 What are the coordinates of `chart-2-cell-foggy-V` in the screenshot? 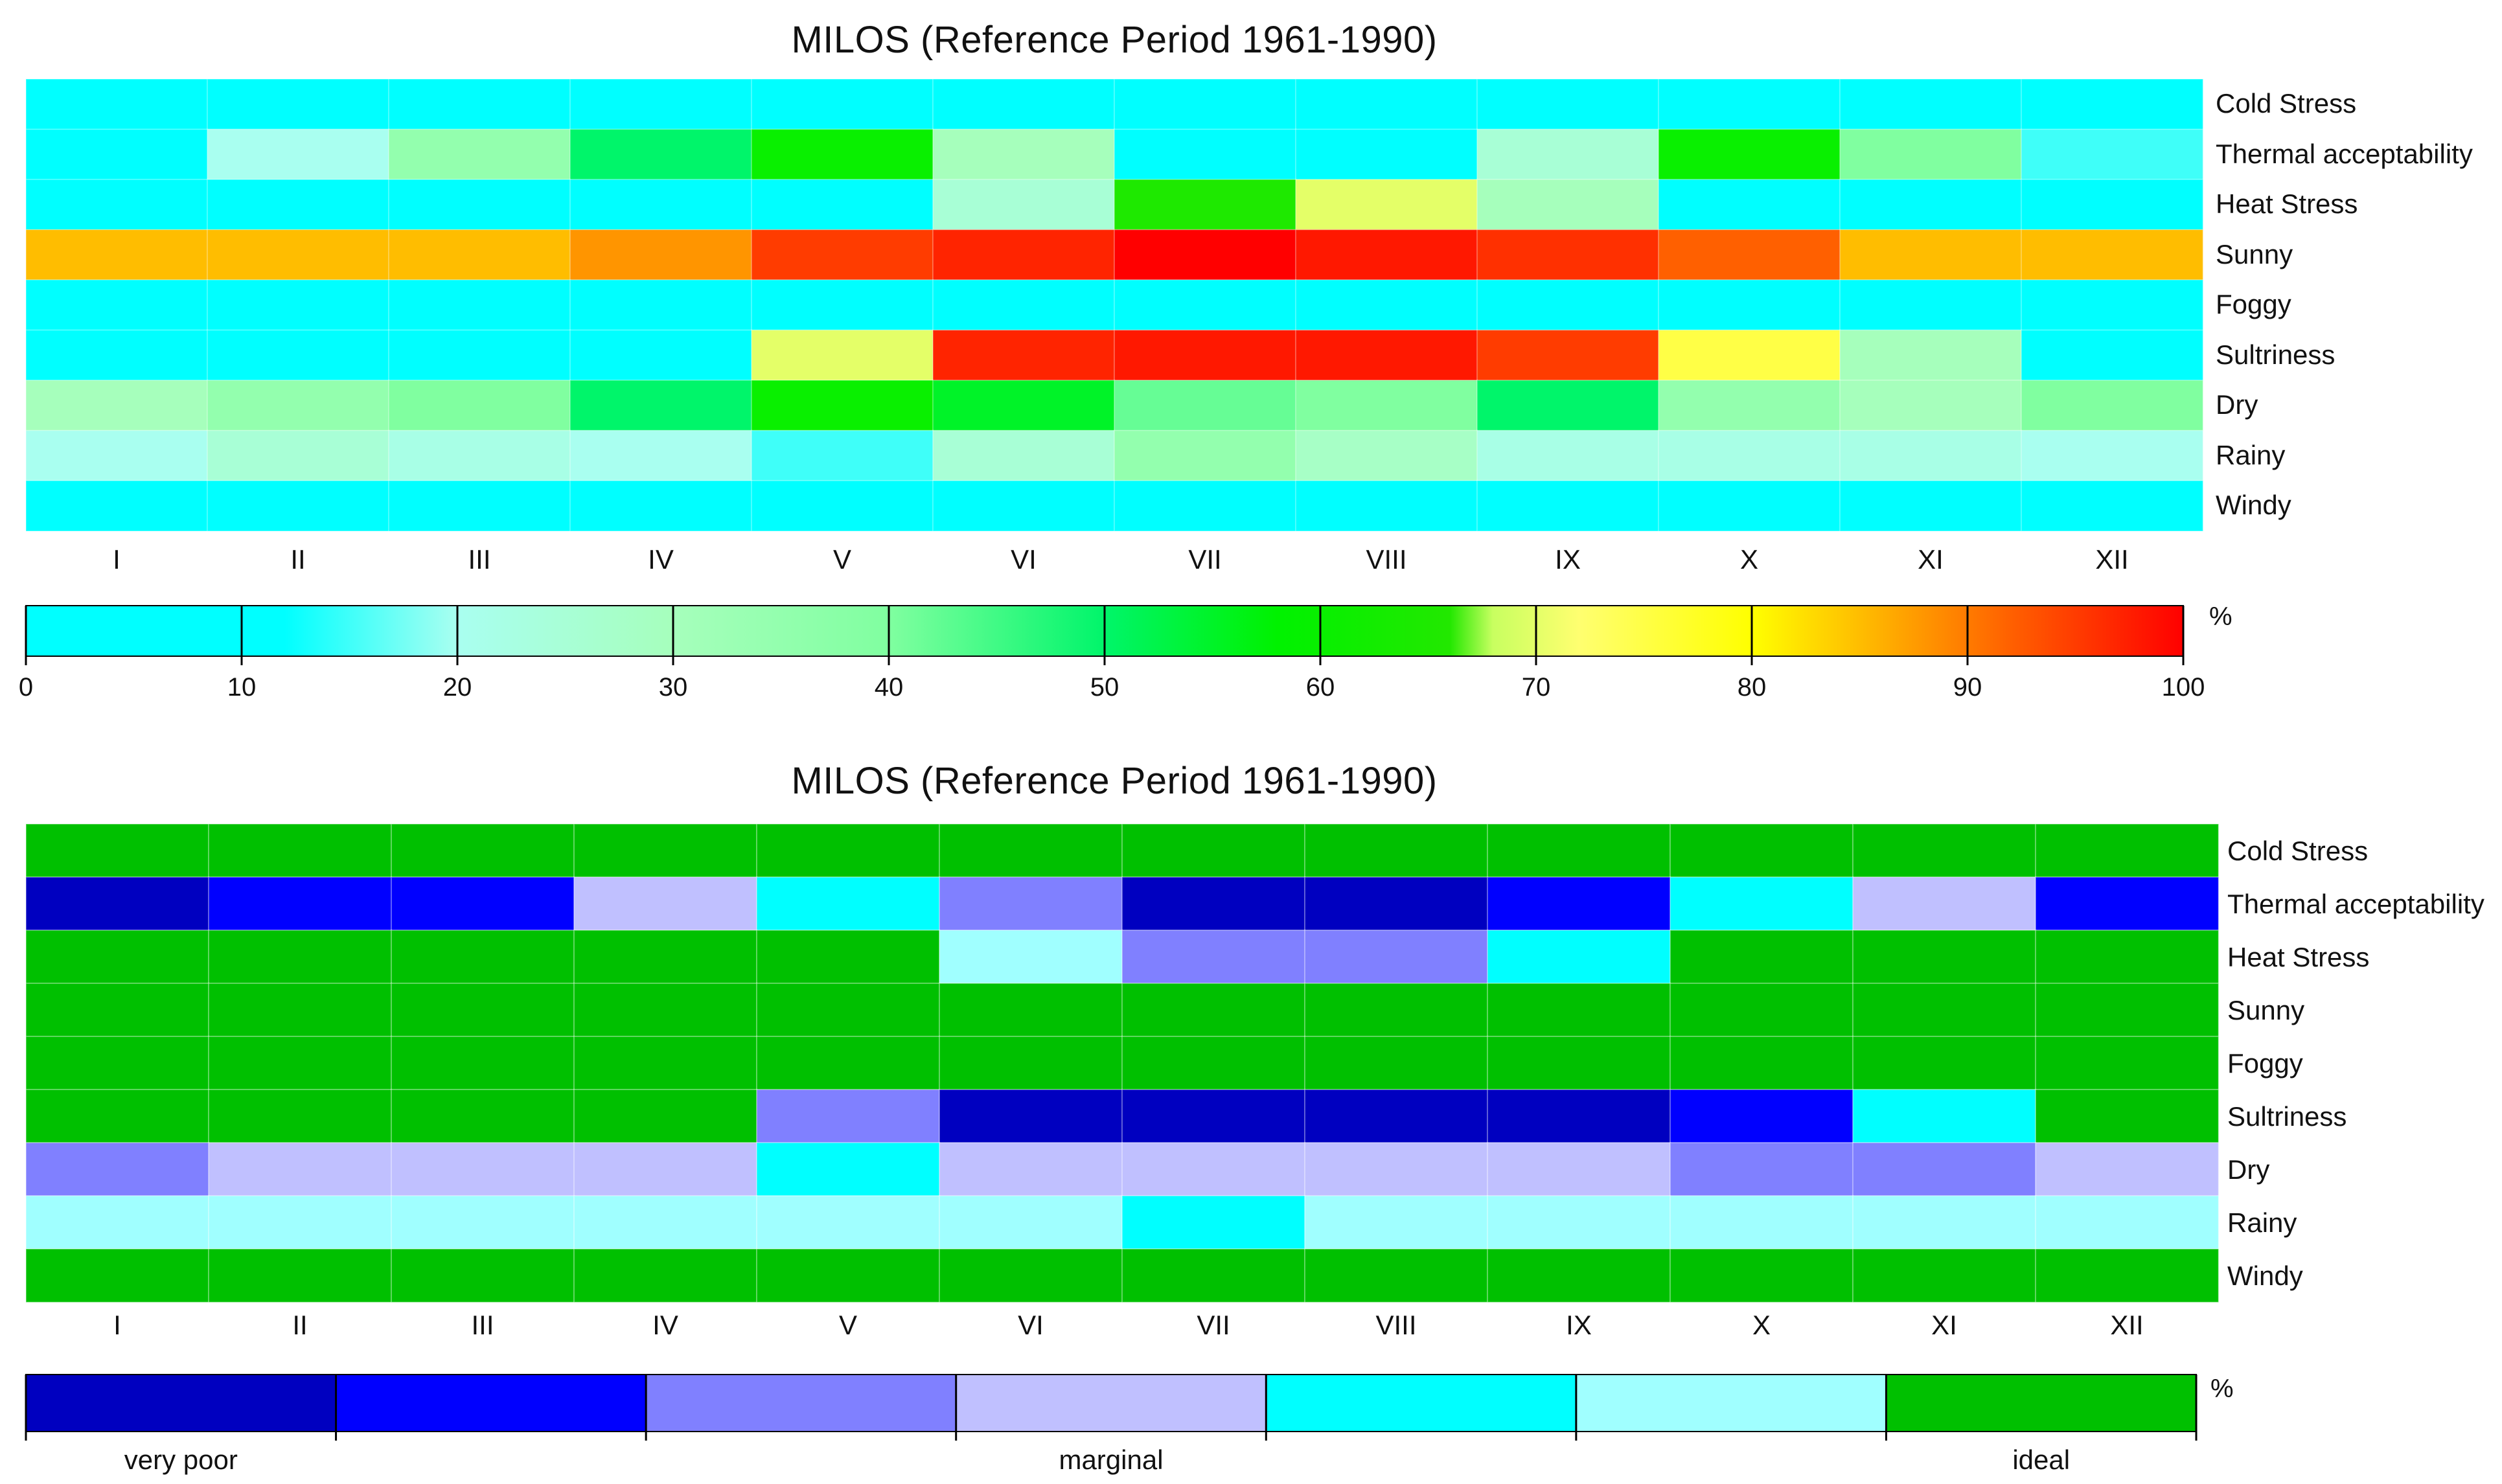 It's located at (849, 1063).